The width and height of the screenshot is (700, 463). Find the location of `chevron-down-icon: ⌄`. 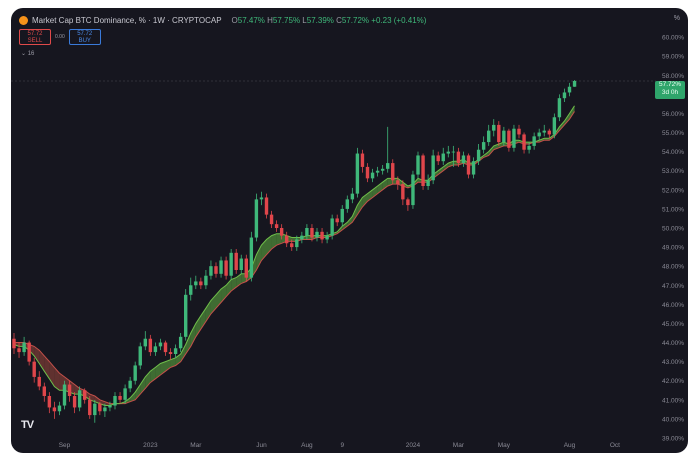

chevron-down-icon: ⌄ is located at coordinates (24, 54).